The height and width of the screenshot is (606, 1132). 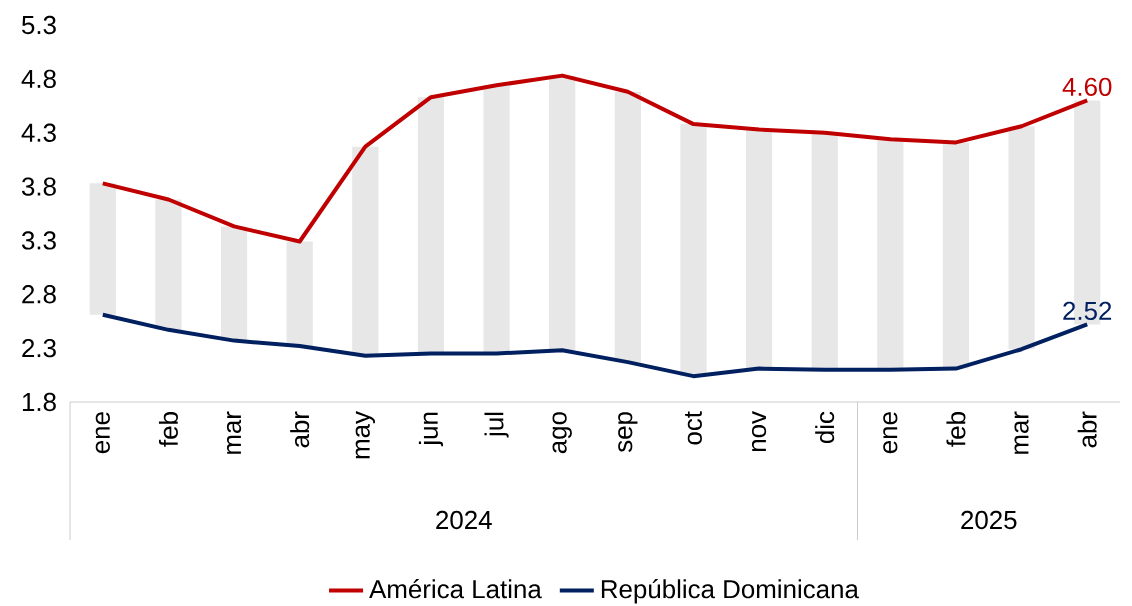 I want to click on y-tick-label: 3.8, so click(x=38, y=186).